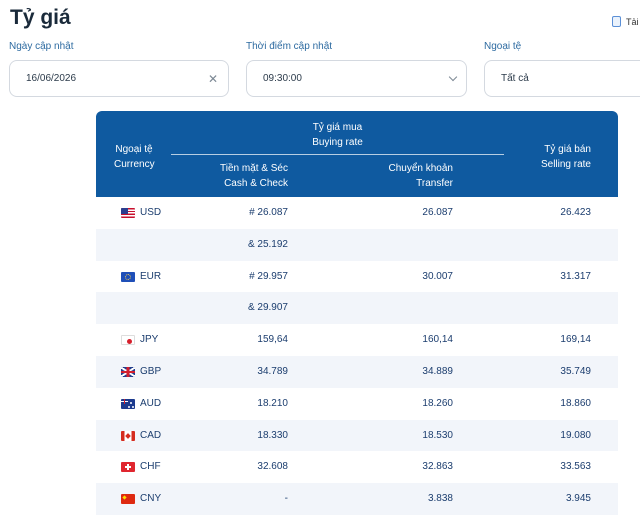  What do you see at coordinates (267, 244) in the screenshot?
I see `cash-rate: & 25.192` at bounding box center [267, 244].